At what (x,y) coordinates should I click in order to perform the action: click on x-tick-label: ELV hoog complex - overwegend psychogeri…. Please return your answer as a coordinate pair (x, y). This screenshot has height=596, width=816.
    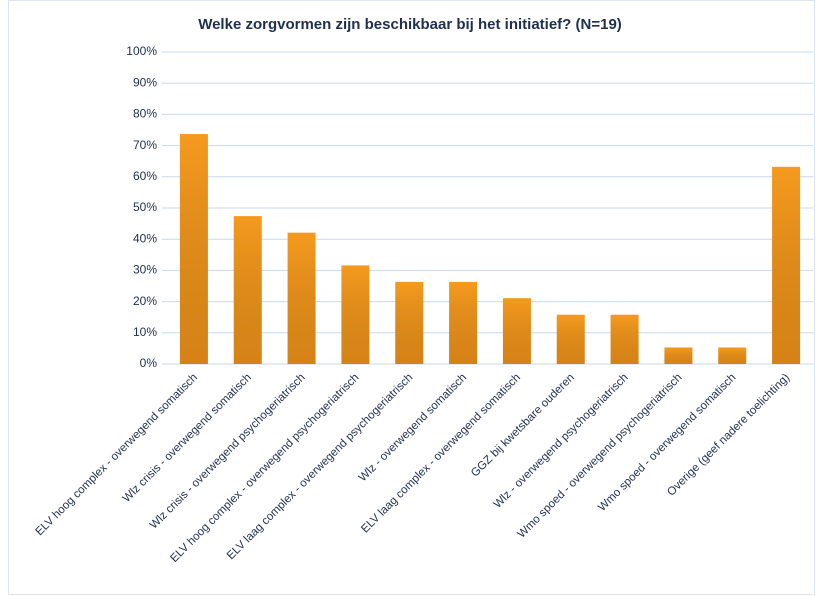
    Looking at the image, I should click on (264, 468).